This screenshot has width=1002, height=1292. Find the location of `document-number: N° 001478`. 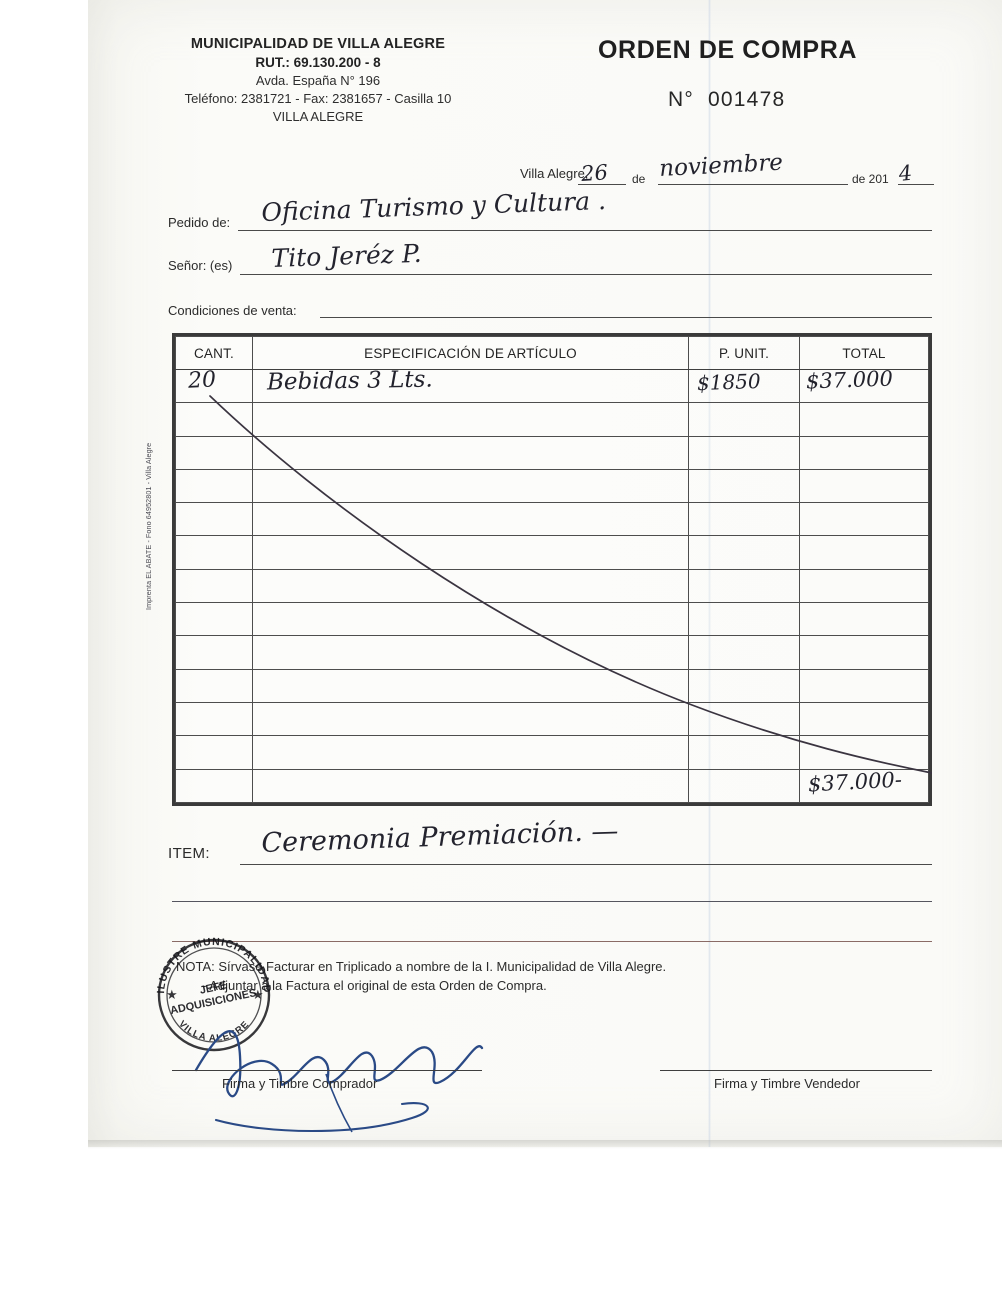

document-number: N° 001478 is located at coordinates (726, 100).